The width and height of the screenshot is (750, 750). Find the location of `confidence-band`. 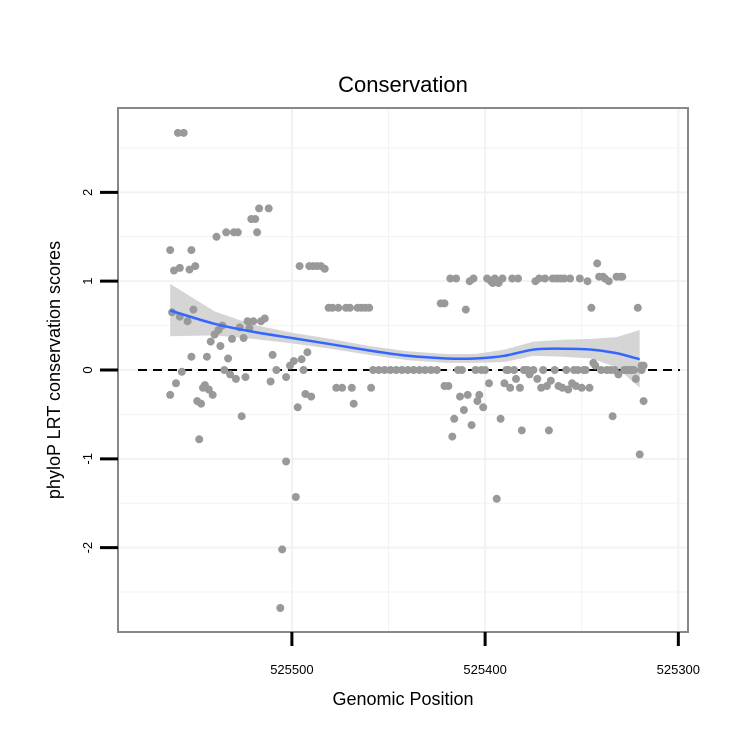

confidence-band is located at coordinates (405, 335).